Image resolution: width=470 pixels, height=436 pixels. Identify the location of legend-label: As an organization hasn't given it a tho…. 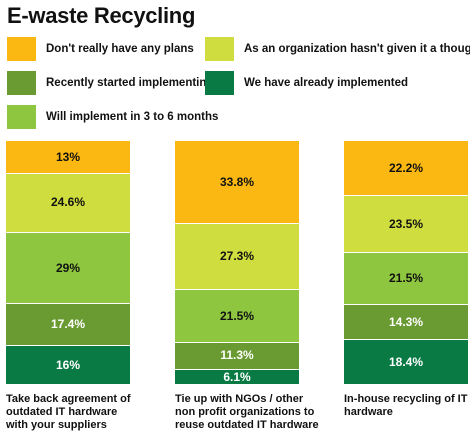
(357, 49).